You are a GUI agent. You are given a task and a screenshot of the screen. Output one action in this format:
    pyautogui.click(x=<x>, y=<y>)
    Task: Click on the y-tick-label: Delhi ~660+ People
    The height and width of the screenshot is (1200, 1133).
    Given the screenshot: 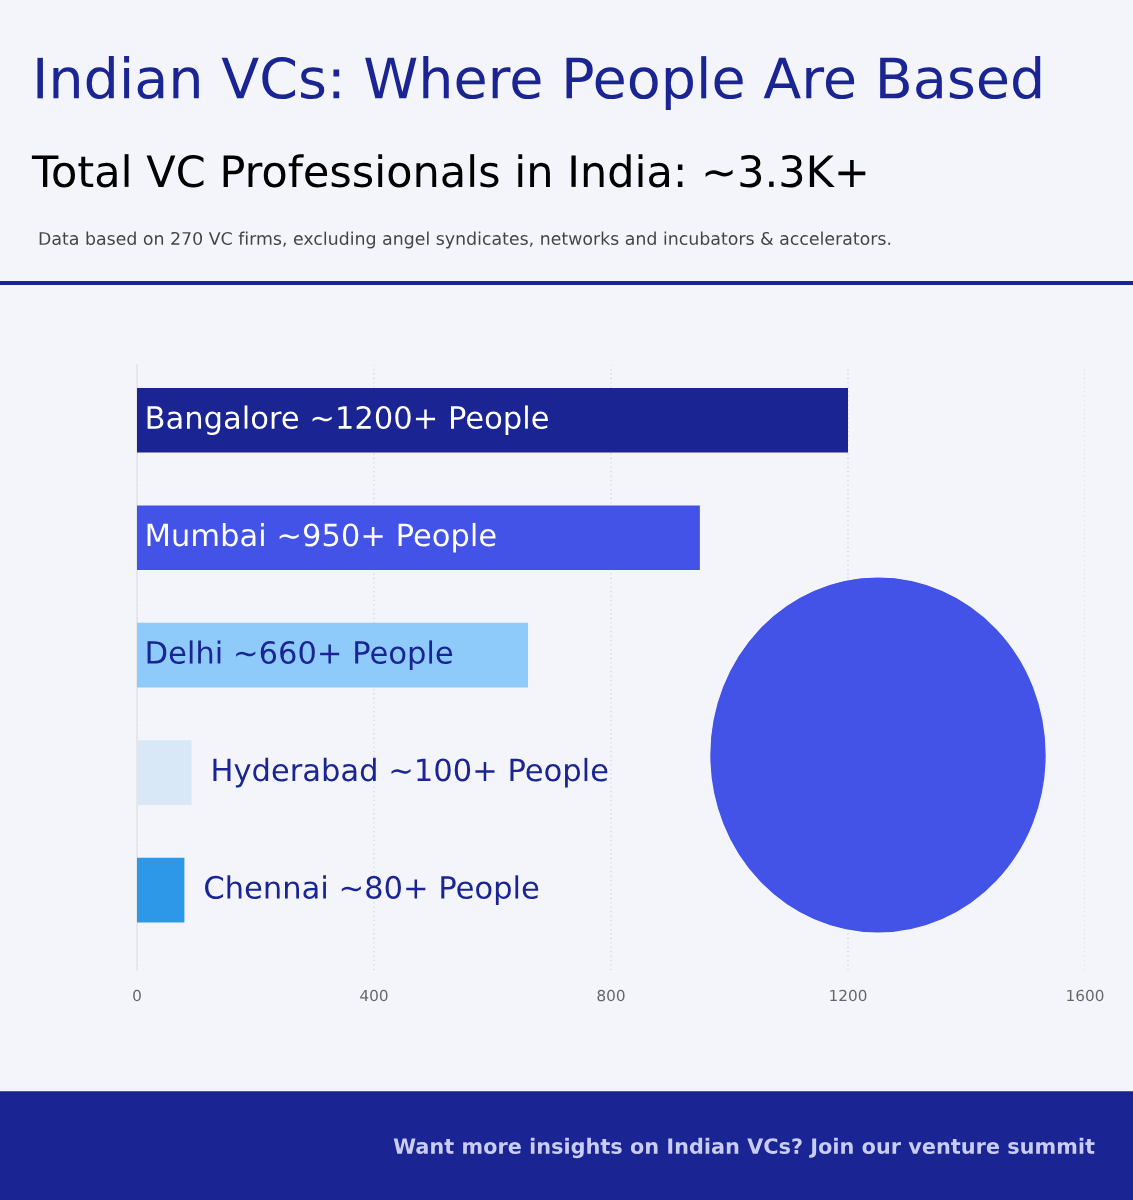 What is the action you would take?
    pyautogui.click(x=300, y=655)
    